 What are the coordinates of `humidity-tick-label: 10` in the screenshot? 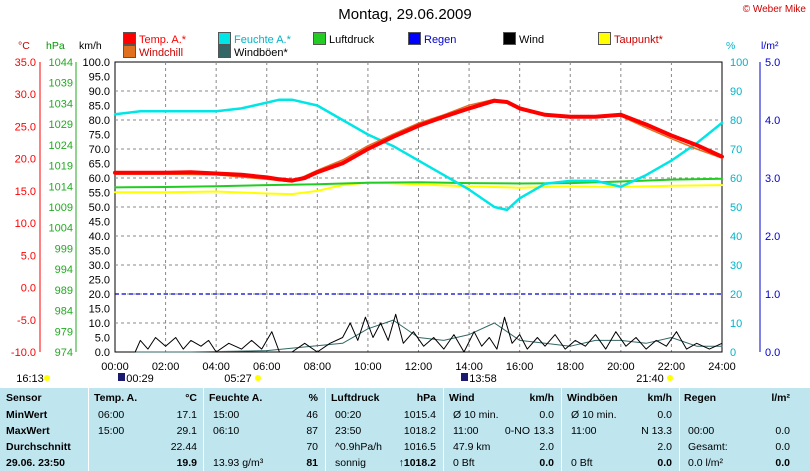 It's located at (736, 324).